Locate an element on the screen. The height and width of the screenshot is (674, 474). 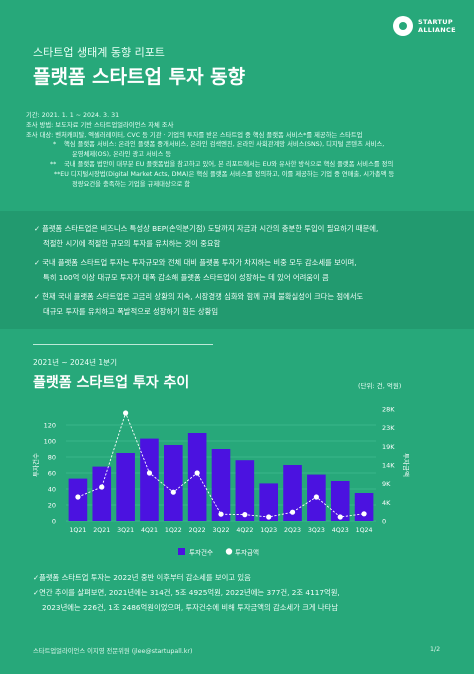
legend-bar-swatch is located at coordinates (181, 551).